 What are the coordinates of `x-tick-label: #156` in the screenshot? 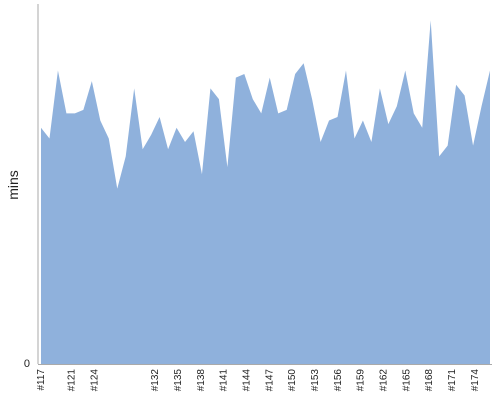 It's located at (338, 380).